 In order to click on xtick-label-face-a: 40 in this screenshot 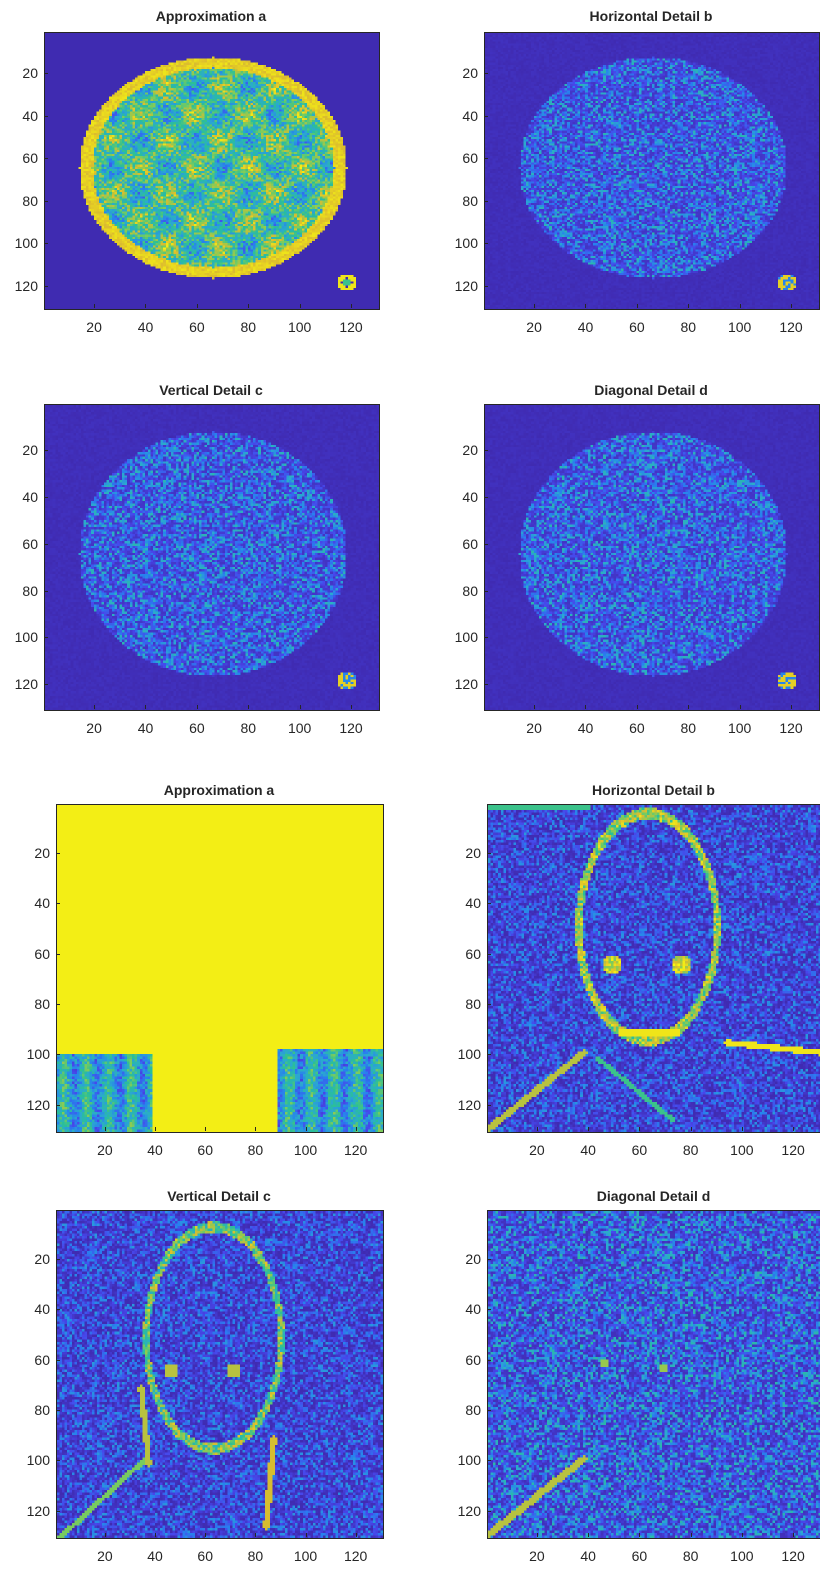, I will do `click(155, 1150)`.